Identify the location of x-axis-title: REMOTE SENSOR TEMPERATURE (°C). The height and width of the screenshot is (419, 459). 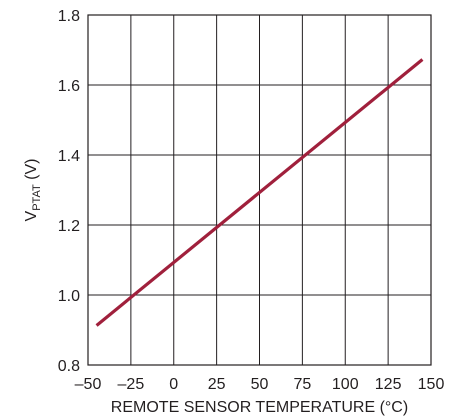
(259, 407).